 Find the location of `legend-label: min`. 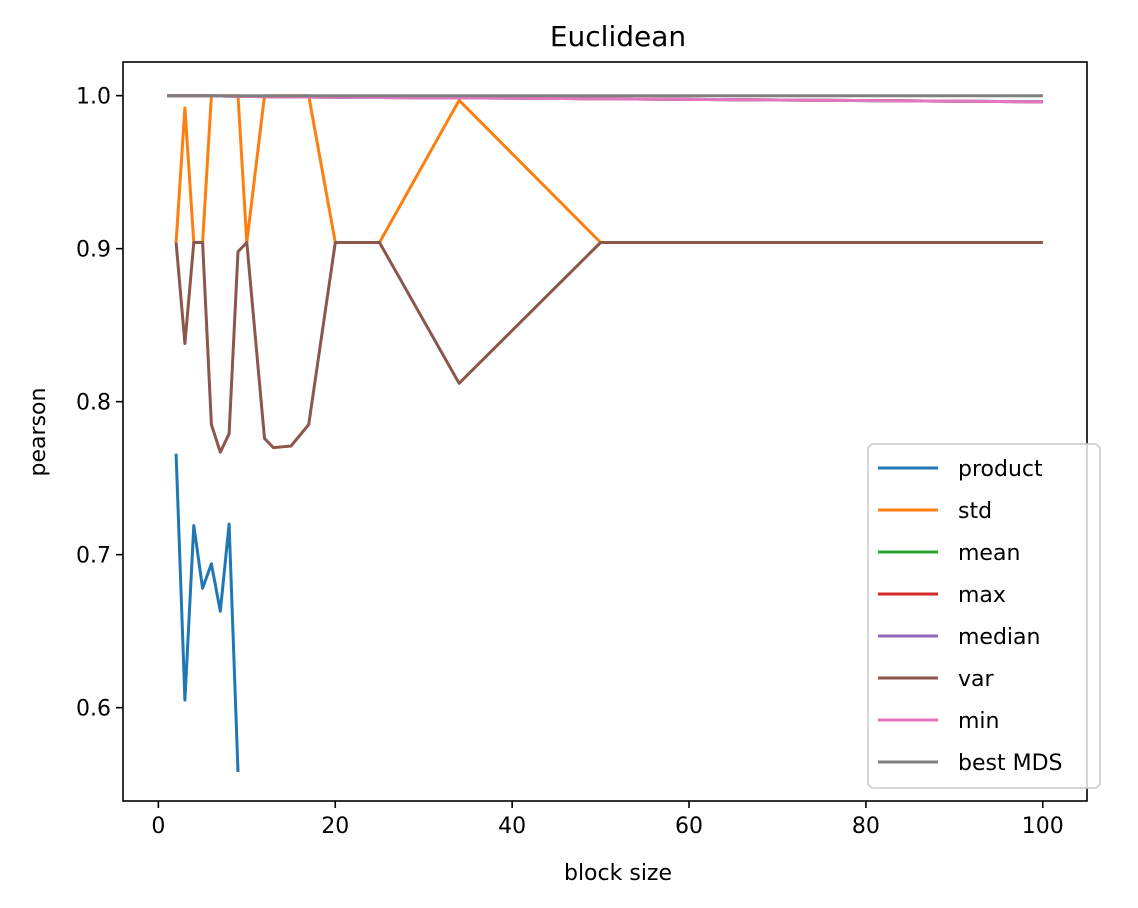

legend-label: min is located at coordinates (979, 721).